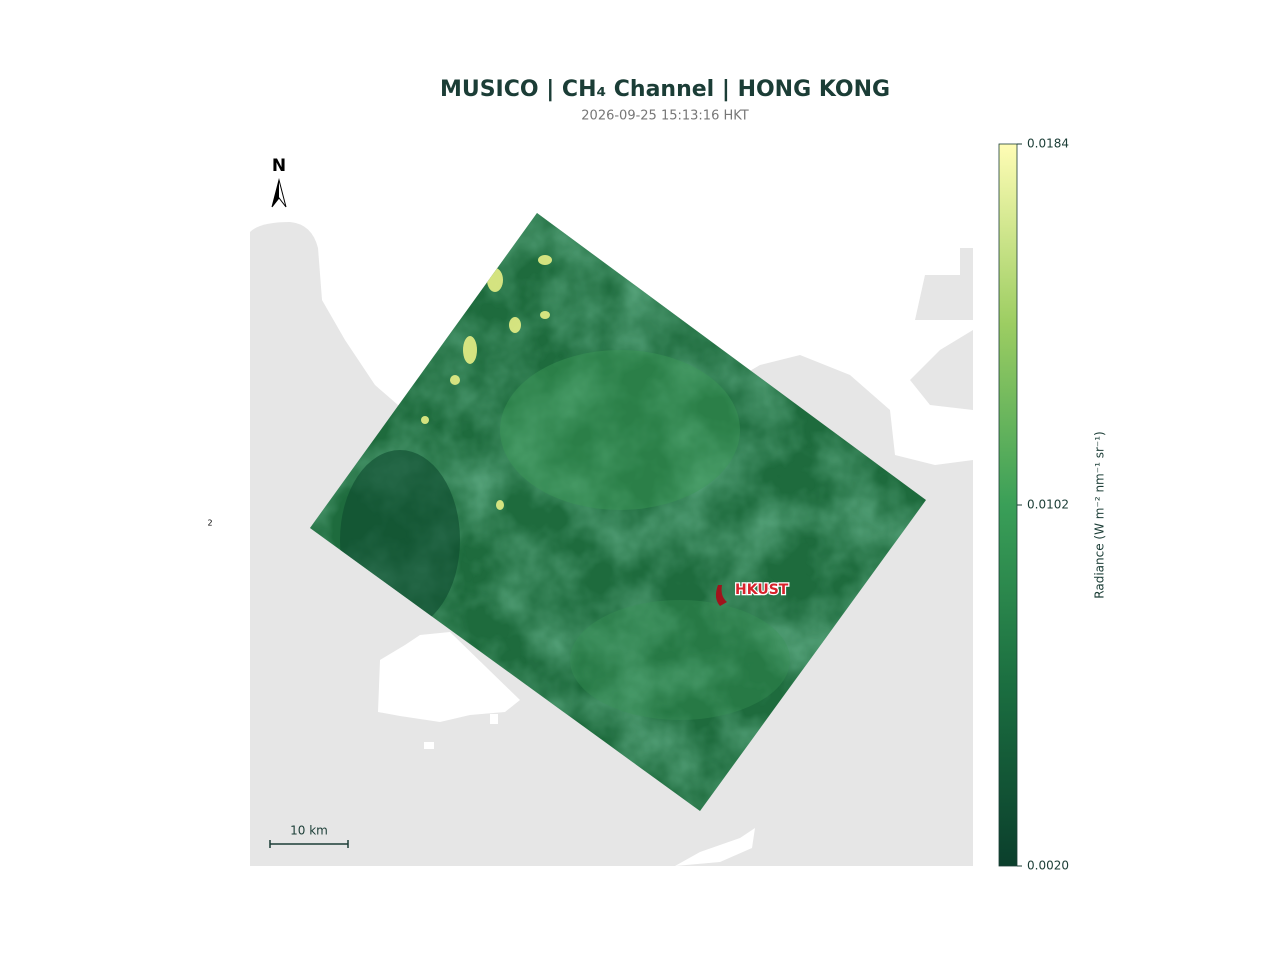 The height and width of the screenshot is (960, 1280). I want to click on colorbar-tick-label: 0.0184, so click(1048, 144).